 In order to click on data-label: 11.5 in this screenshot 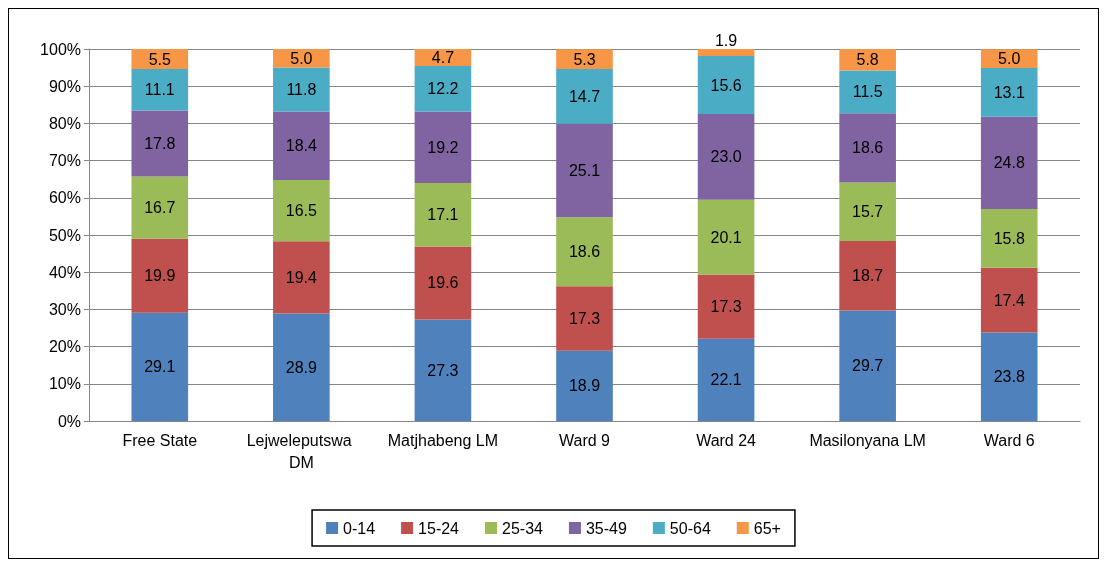, I will do `click(867, 92)`.